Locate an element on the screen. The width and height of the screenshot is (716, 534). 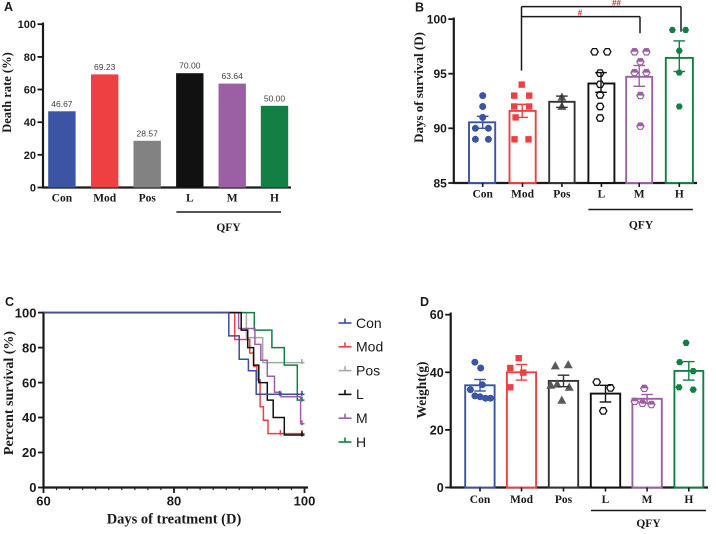
svg-text: 50.00 is located at coordinates (275, 98).